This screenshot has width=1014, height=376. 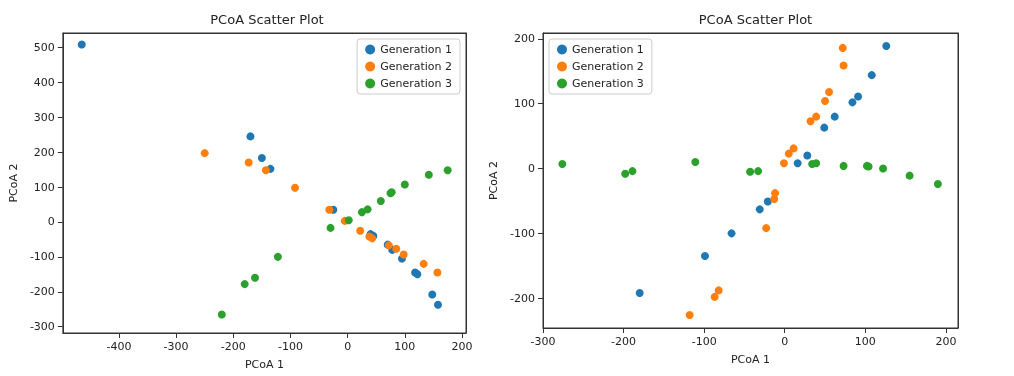 What do you see at coordinates (462, 346) in the screenshot?
I see `x-tick-label: 200` at bounding box center [462, 346].